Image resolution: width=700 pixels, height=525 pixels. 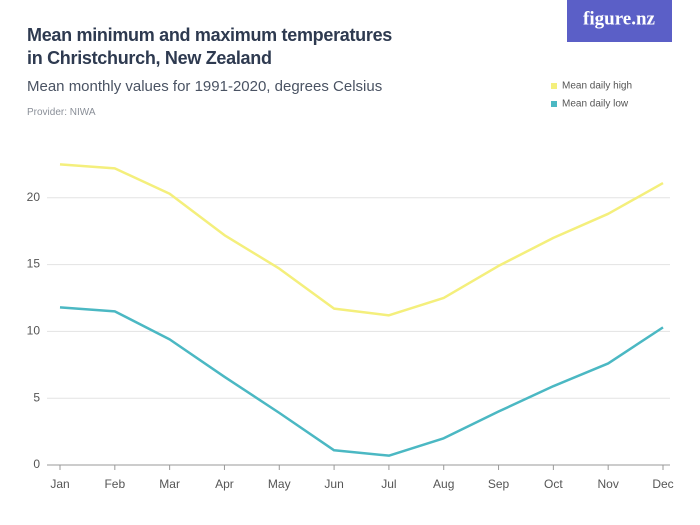 I want to click on x-tick-label: Jun, so click(x=333, y=484).